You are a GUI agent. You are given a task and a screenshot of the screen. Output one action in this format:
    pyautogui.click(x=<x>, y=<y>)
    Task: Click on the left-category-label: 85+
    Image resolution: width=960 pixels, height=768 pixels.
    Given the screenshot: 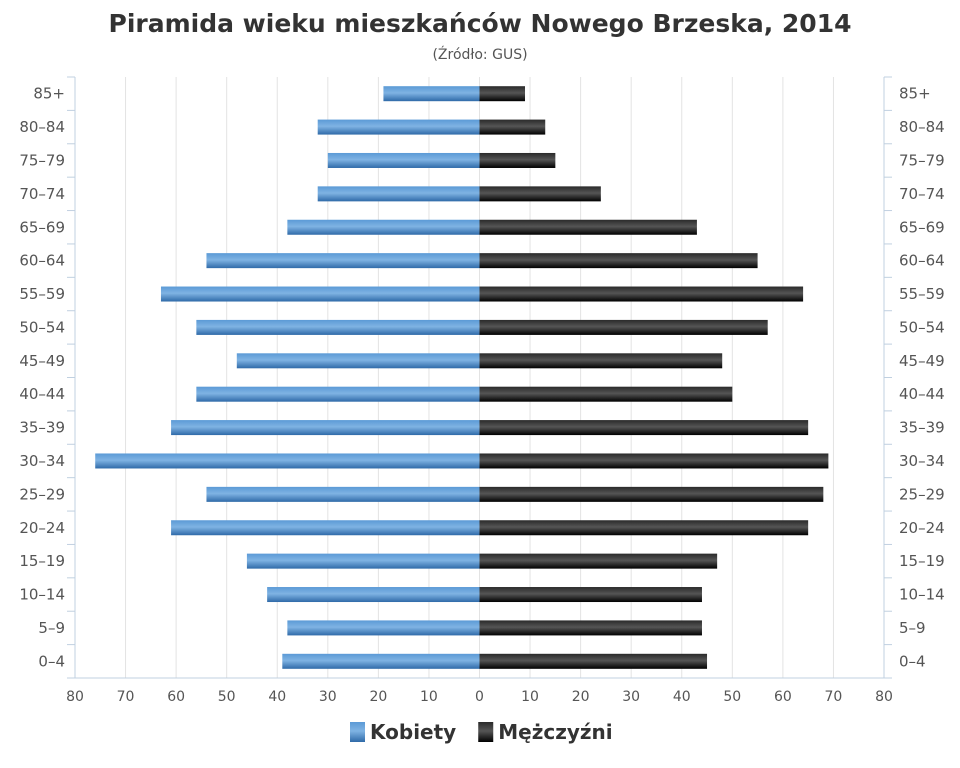 What is the action you would take?
    pyautogui.click(x=49, y=94)
    